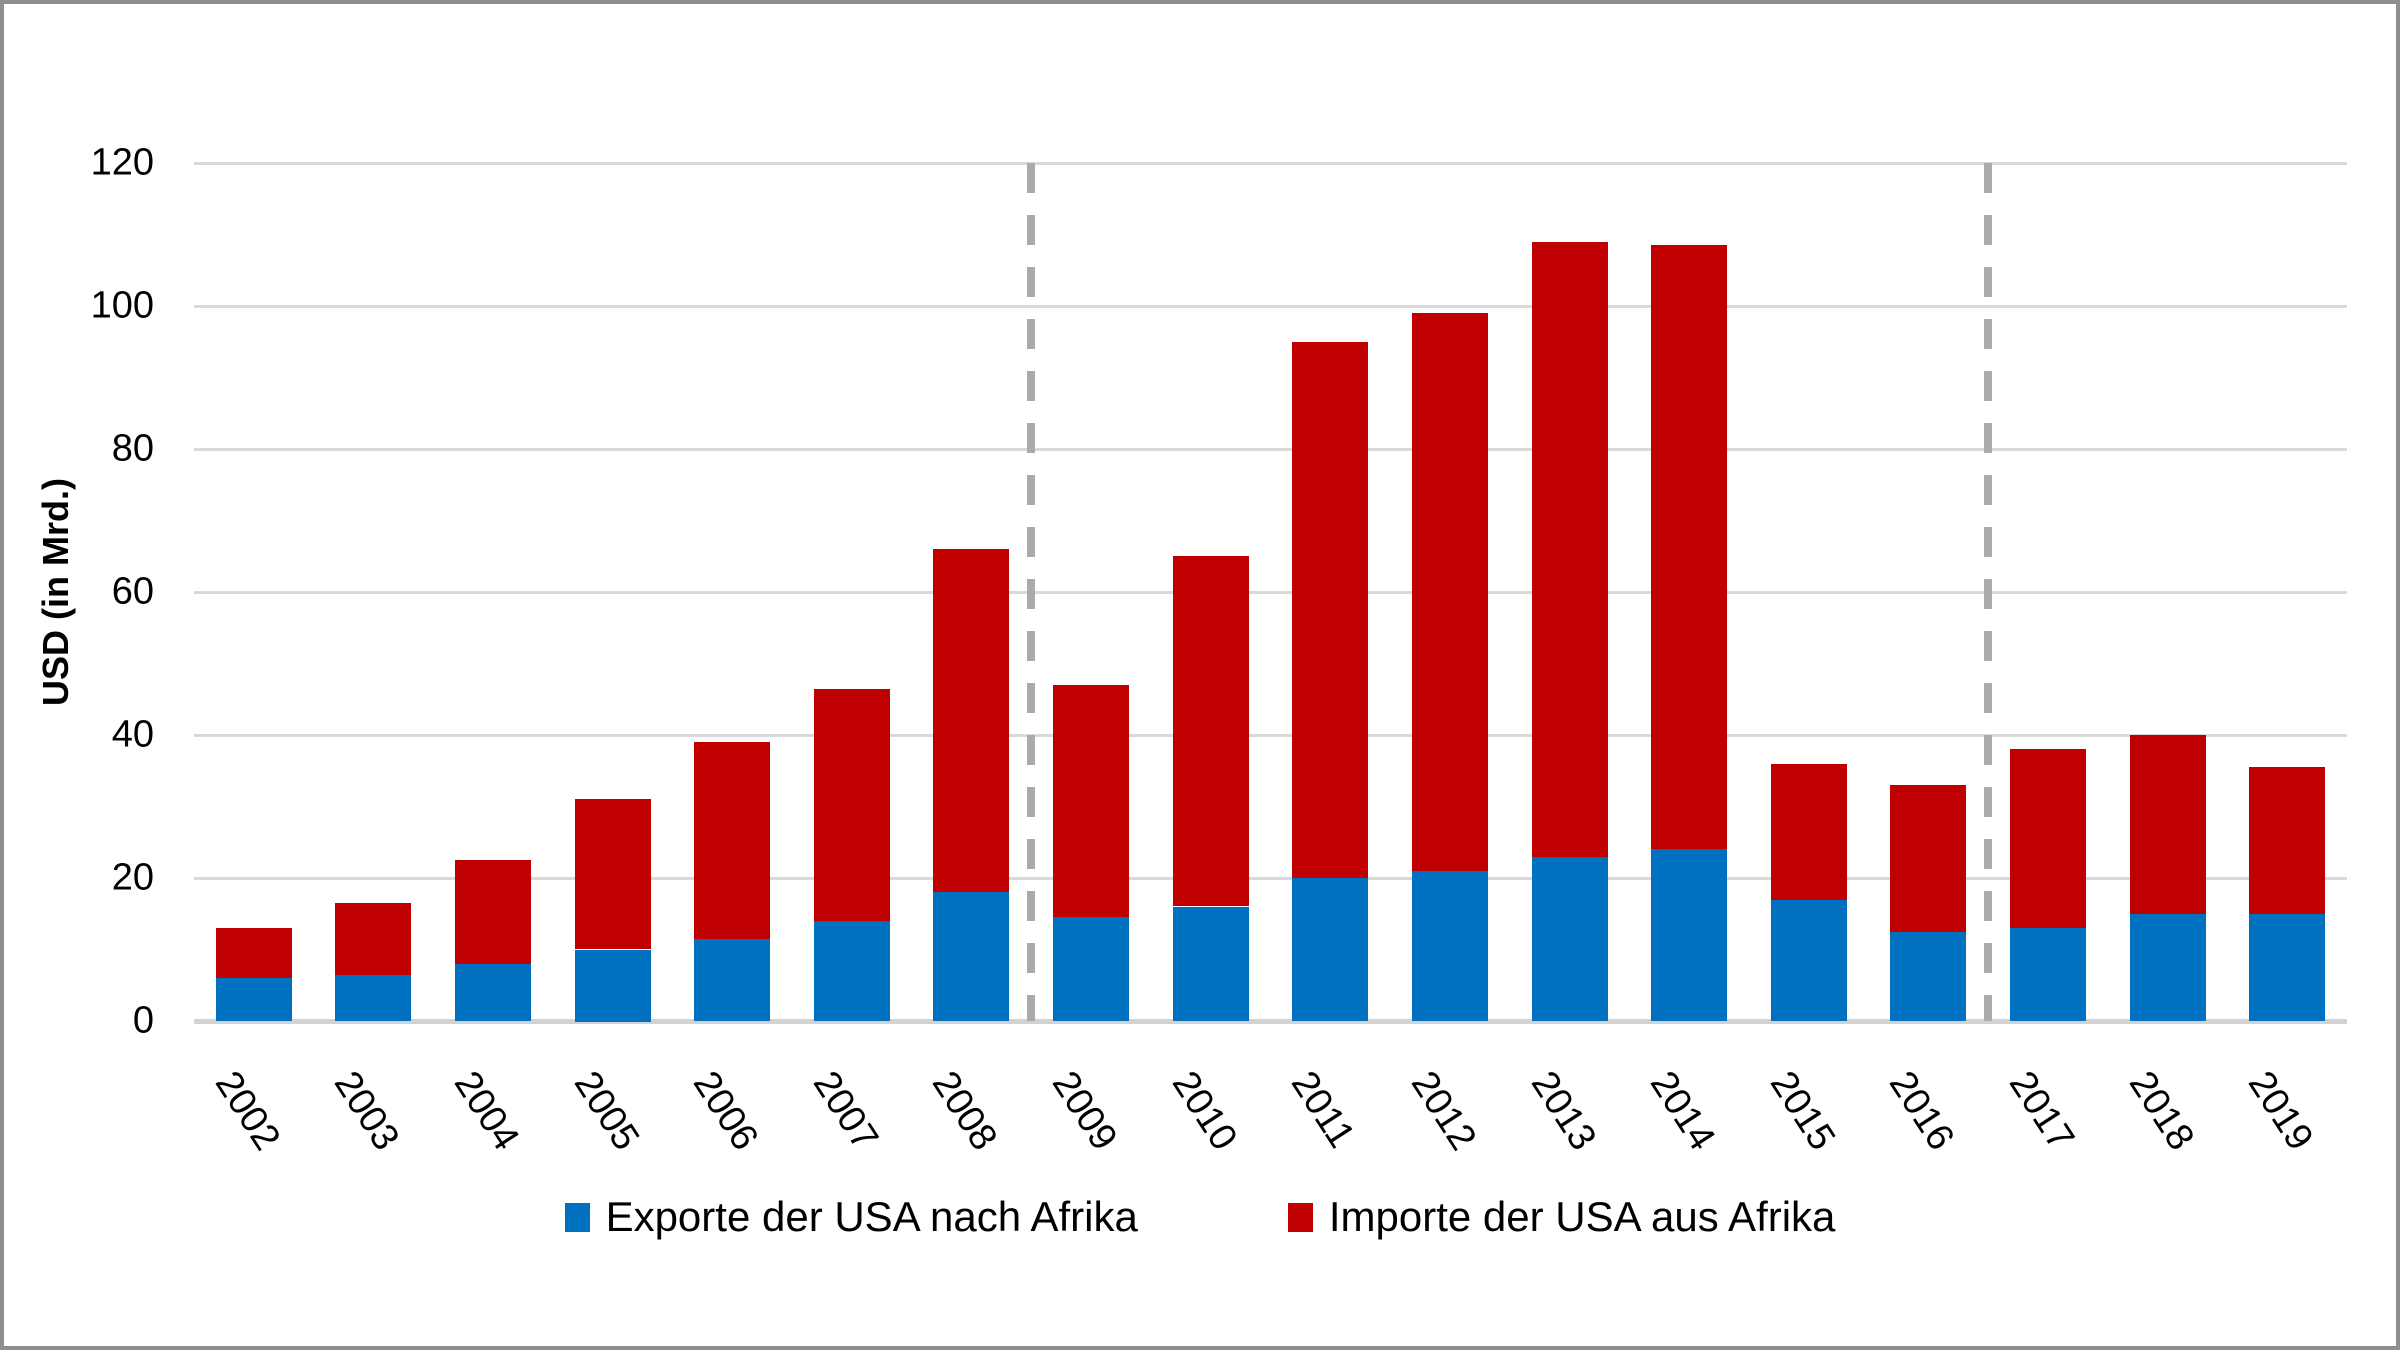 The height and width of the screenshot is (1350, 2400). I want to click on bar-segment-2014-exports, so click(1689, 935).